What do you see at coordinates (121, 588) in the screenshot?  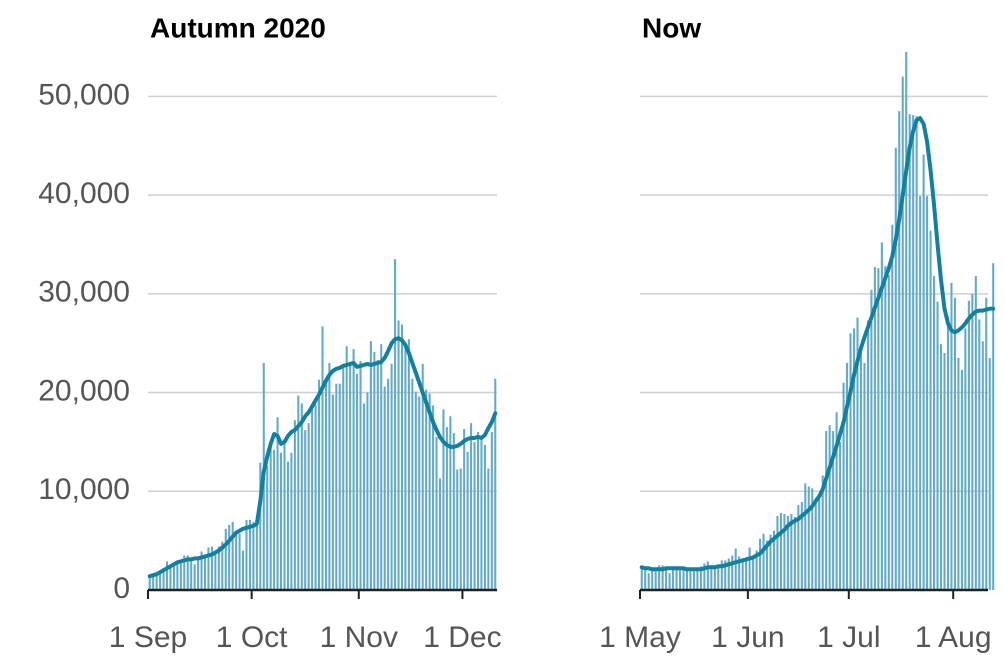 I see `y-tick-label: 0` at bounding box center [121, 588].